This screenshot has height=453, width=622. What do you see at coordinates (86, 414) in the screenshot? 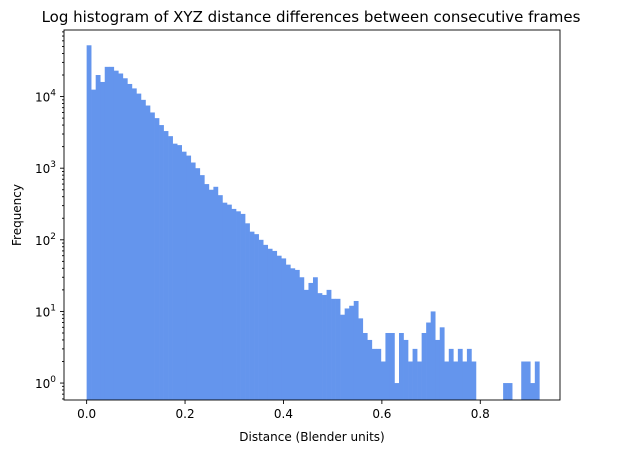
I see `x-tick-label: 0.0` at bounding box center [86, 414].